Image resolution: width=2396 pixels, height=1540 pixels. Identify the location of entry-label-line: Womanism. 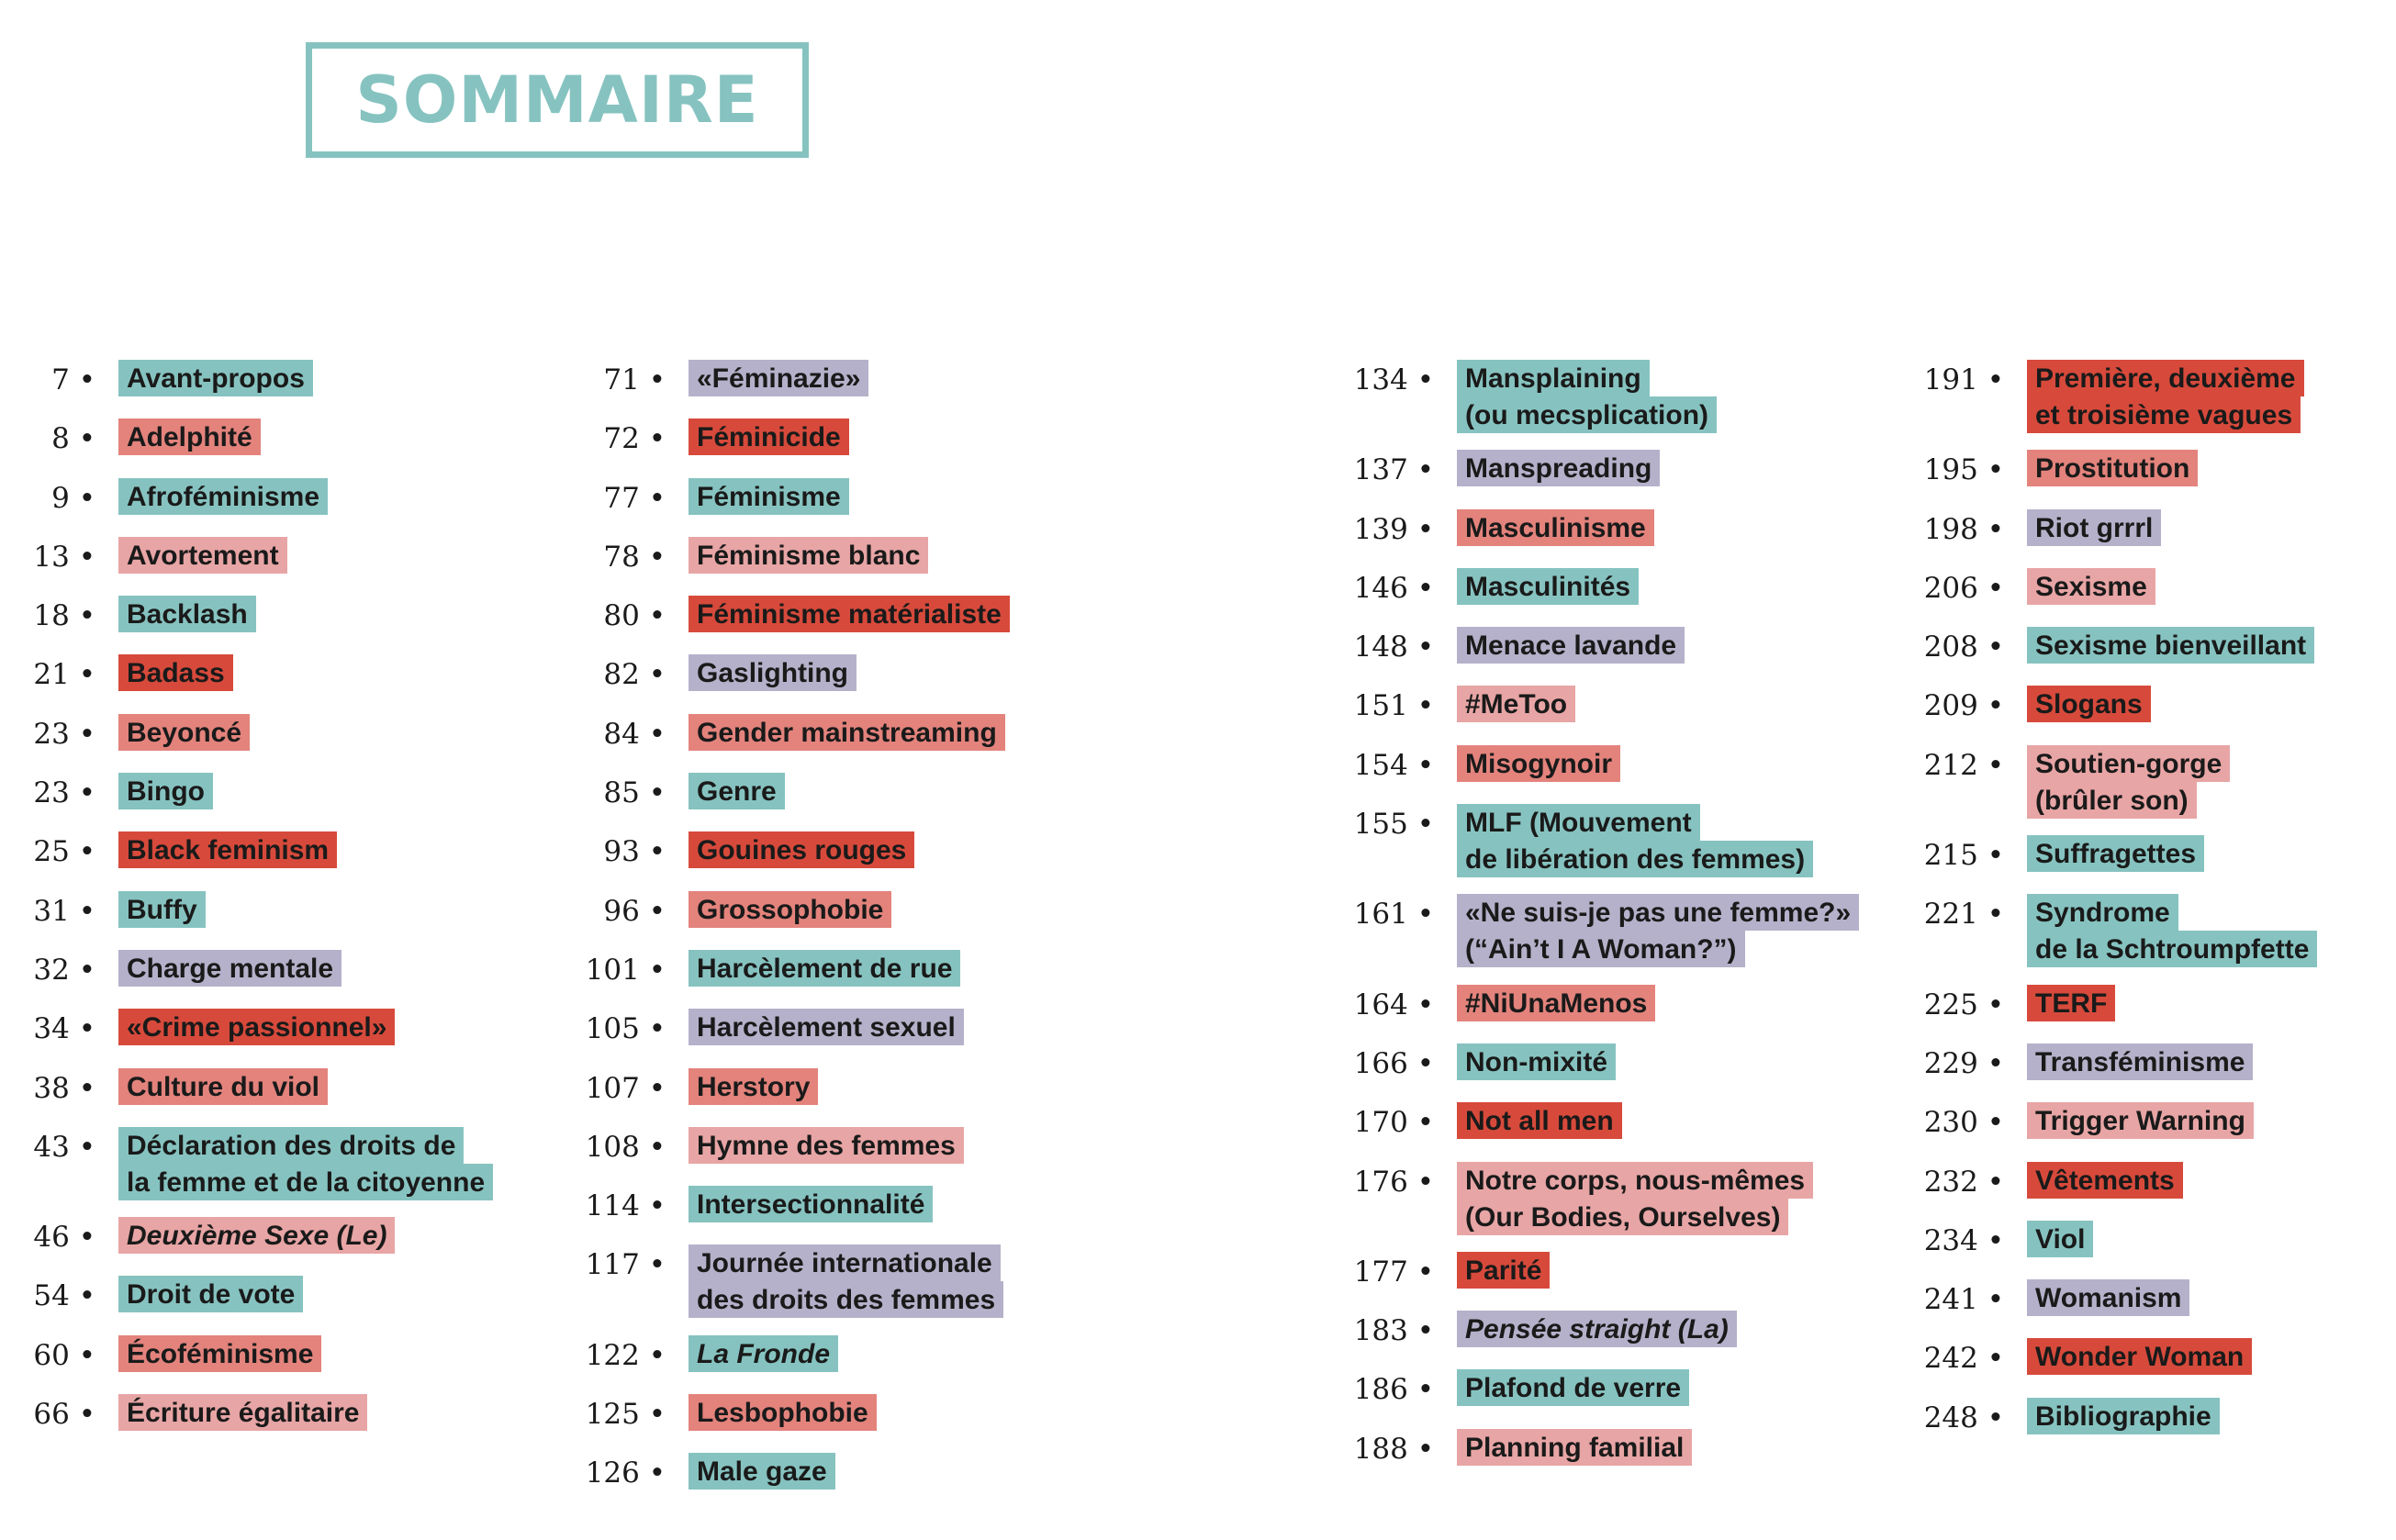
(2109, 1297).